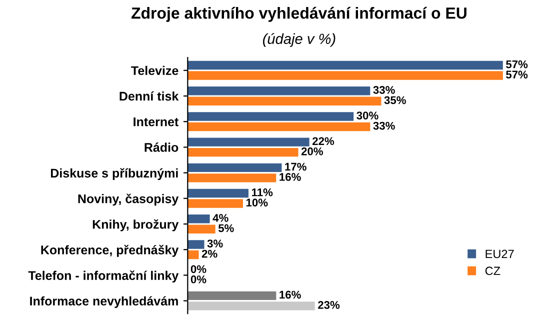 The height and width of the screenshot is (320, 544). I want to click on data-label: 22%, so click(323, 141).